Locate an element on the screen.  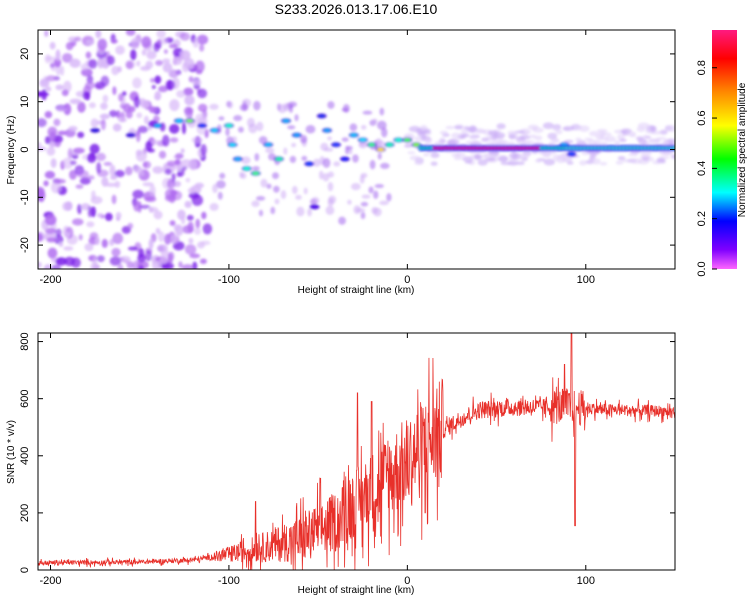
snr-y-axis-label: SNR (10 * v/v) is located at coordinates (11, 452).